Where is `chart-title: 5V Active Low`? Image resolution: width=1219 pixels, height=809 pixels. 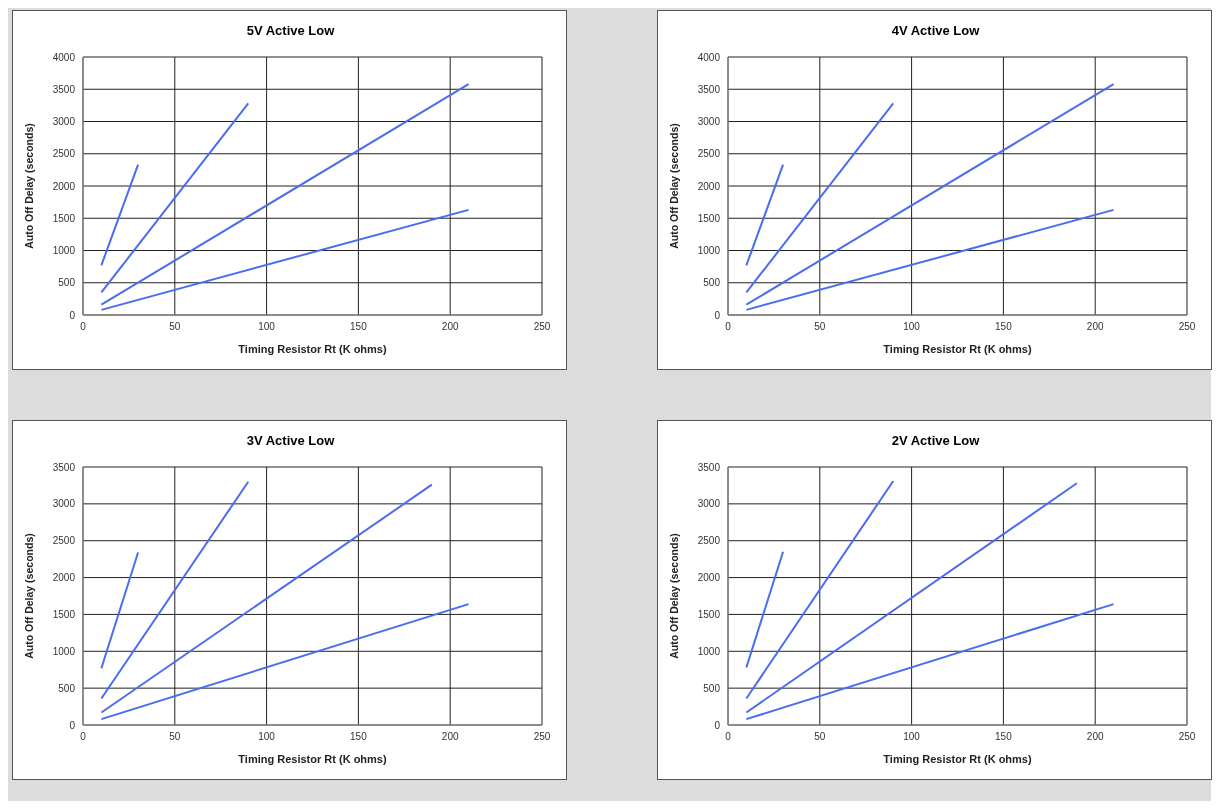
chart-title: 5V Active Low is located at coordinates (290, 30).